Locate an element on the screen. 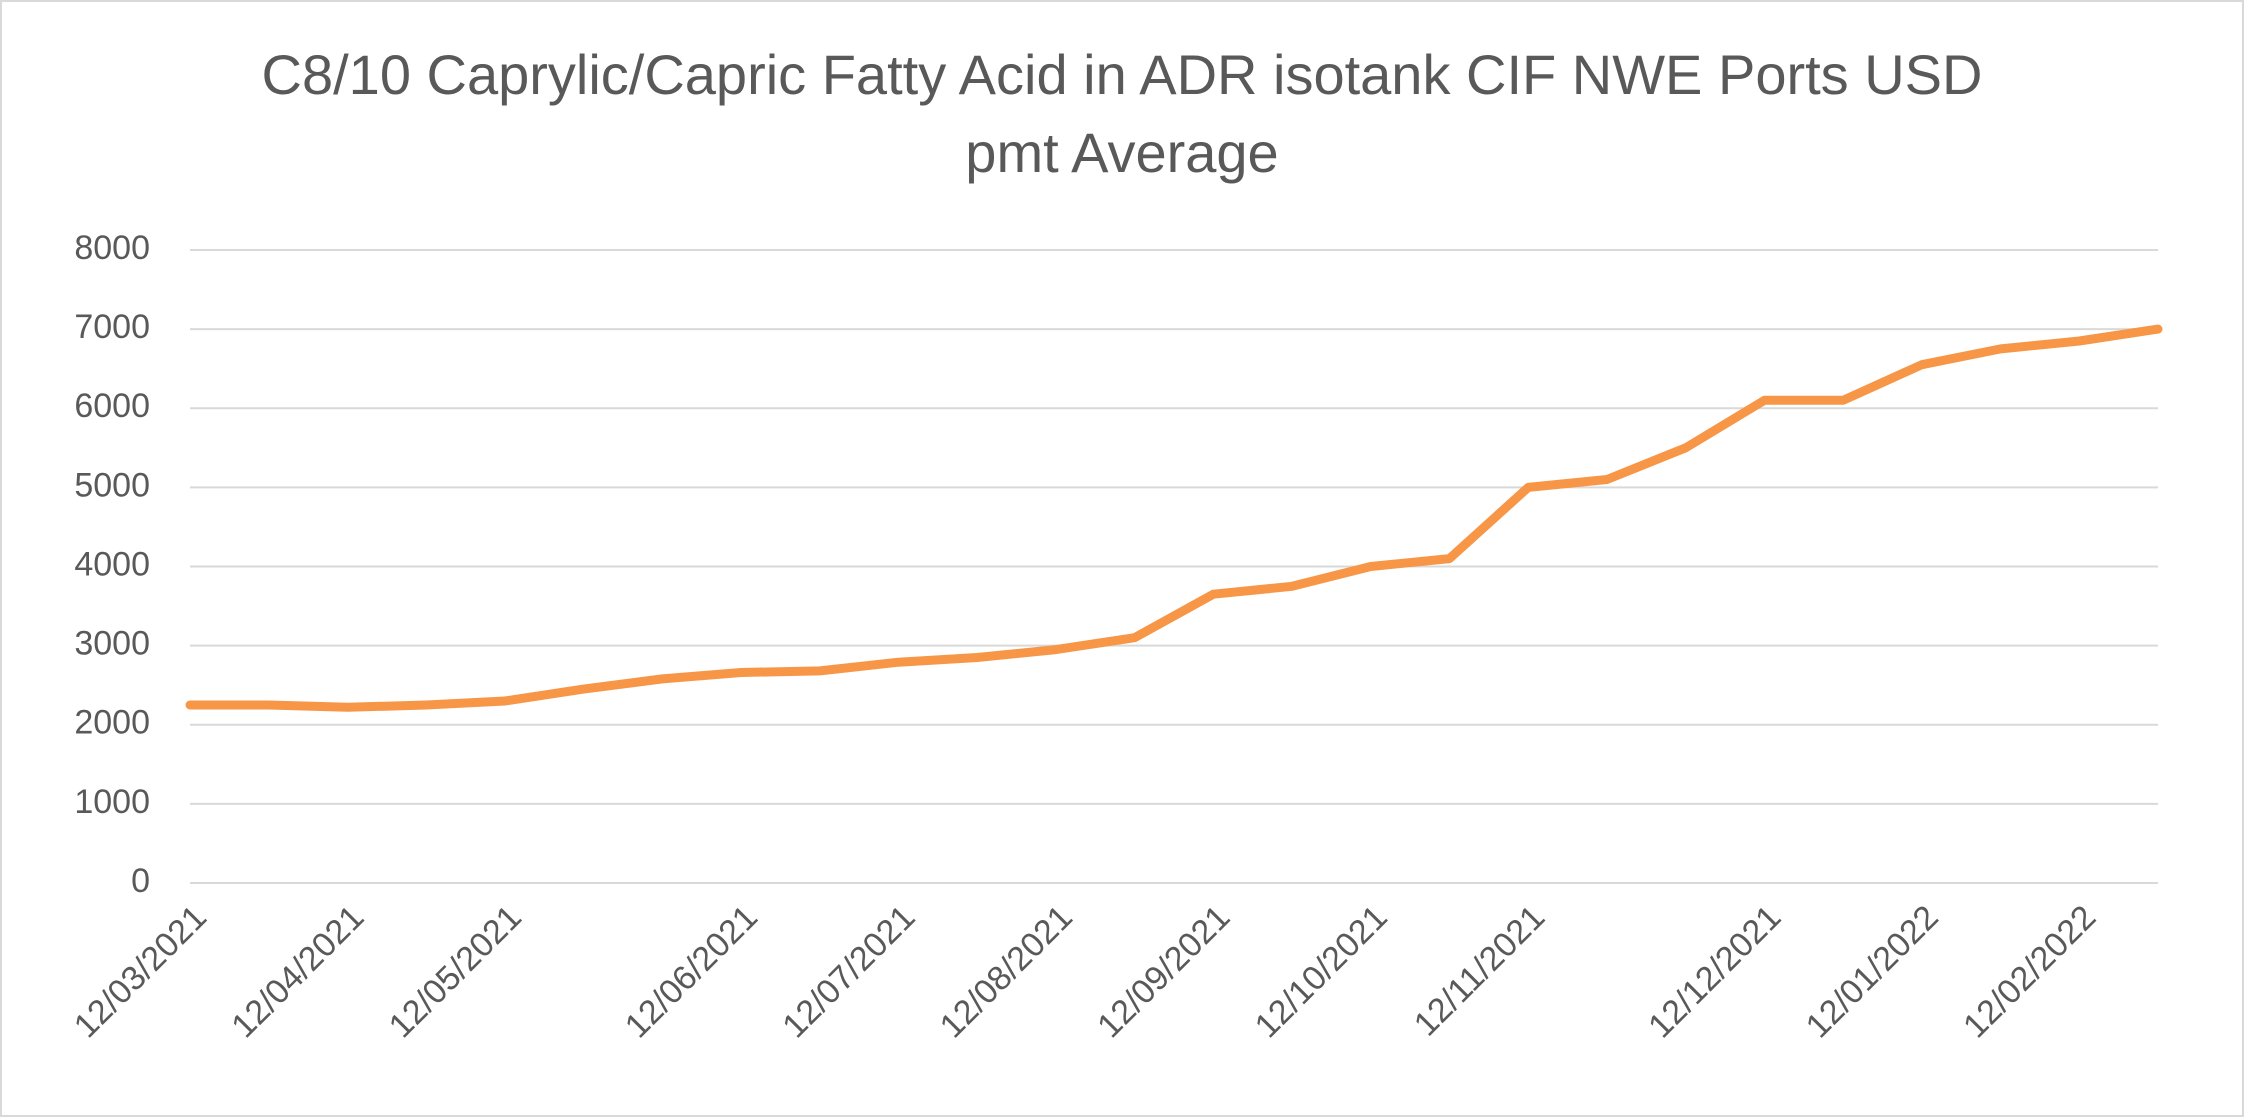 This screenshot has width=2244, height=1117. y-tick-label: 6000 is located at coordinates (112, 406).